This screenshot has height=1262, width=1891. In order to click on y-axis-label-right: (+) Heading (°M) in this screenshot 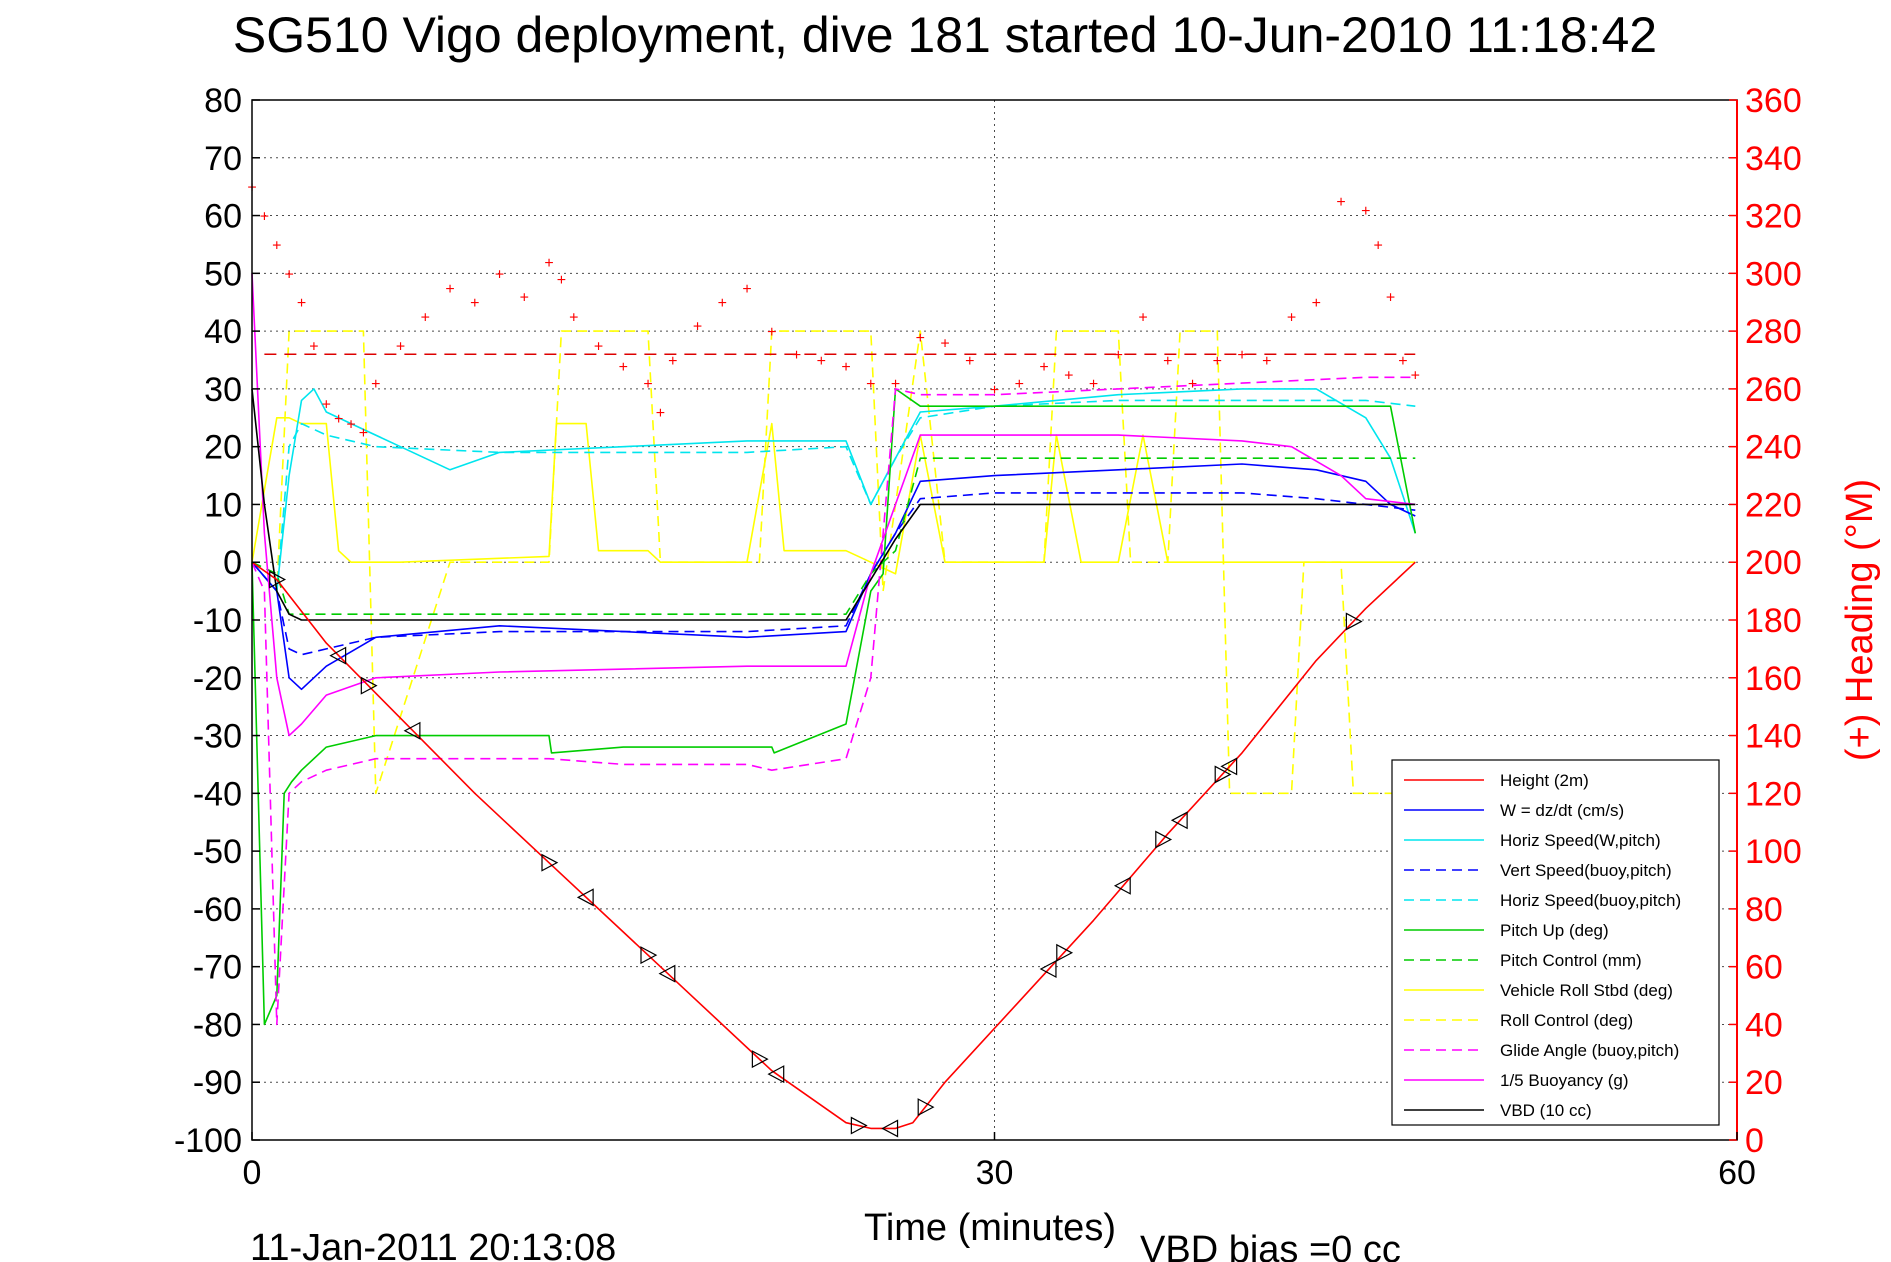, I will do `click(1860, 620)`.